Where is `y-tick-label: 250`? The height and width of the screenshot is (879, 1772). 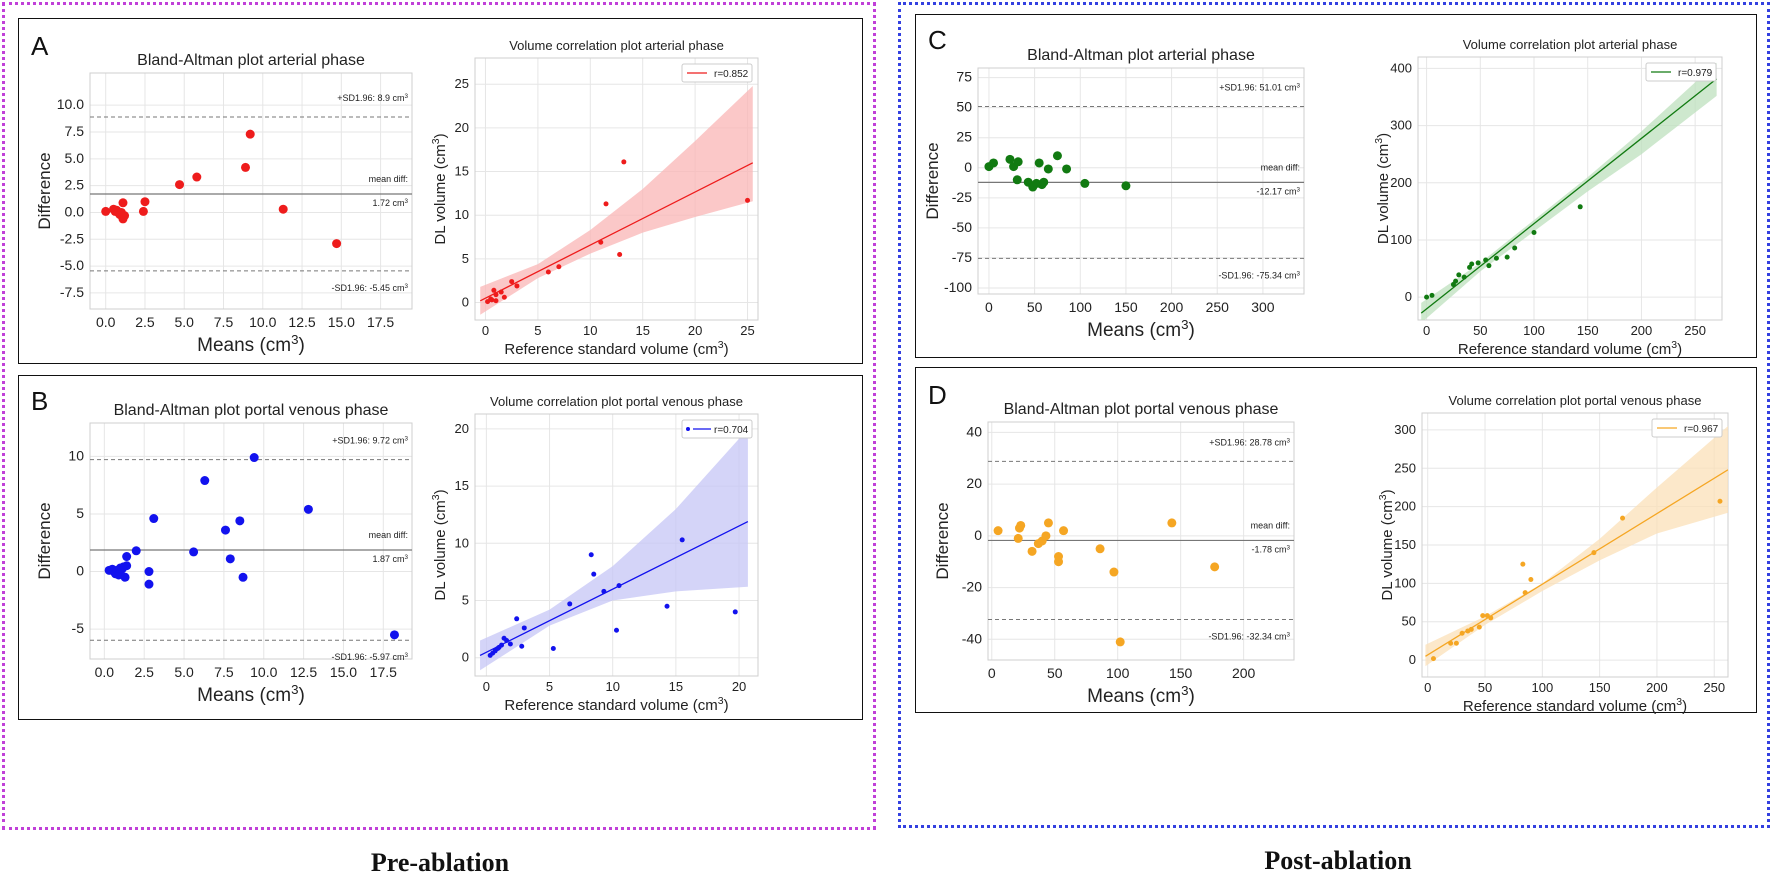 y-tick-label: 250 is located at coordinates (1405, 467).